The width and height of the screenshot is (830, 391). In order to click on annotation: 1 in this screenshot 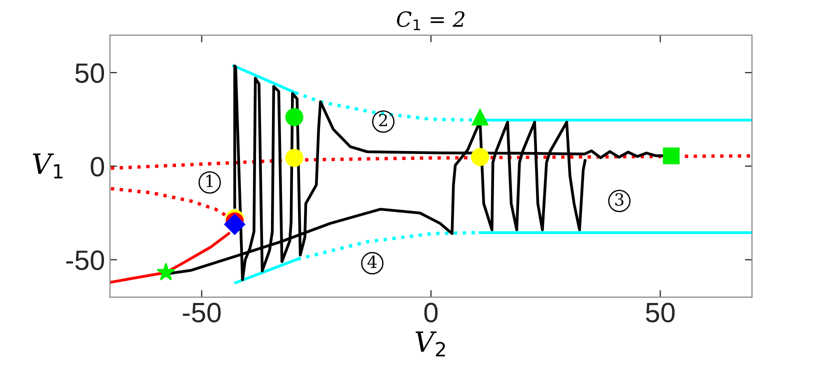, I will do `click(209, 181)`.